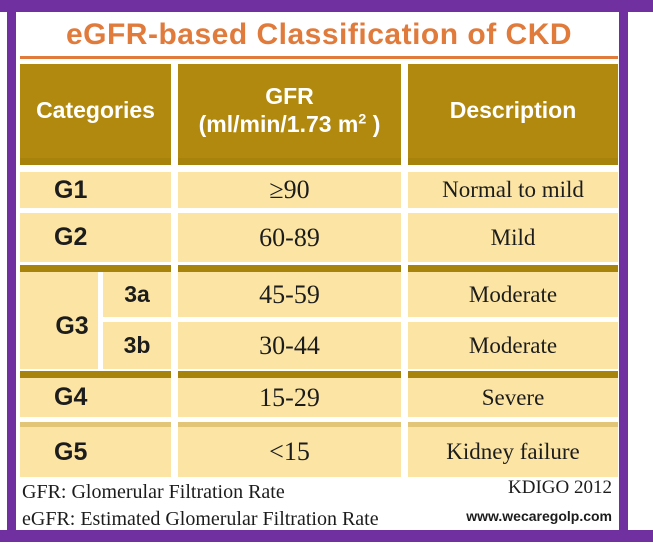  I want to click on category-split-g3: G3 3a 3b, so click(95, 320).